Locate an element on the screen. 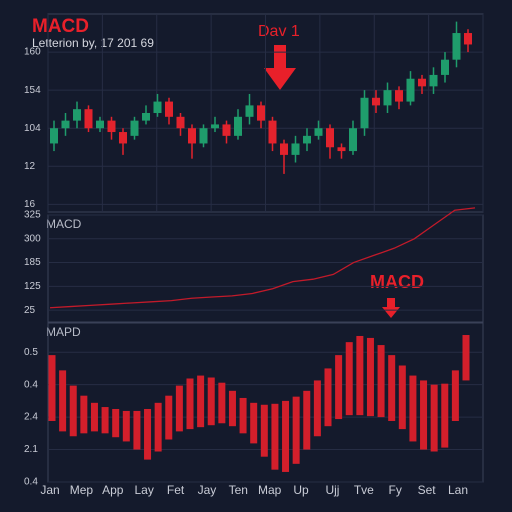  x-tick-label: Fy is located at coordinates (395, 490).